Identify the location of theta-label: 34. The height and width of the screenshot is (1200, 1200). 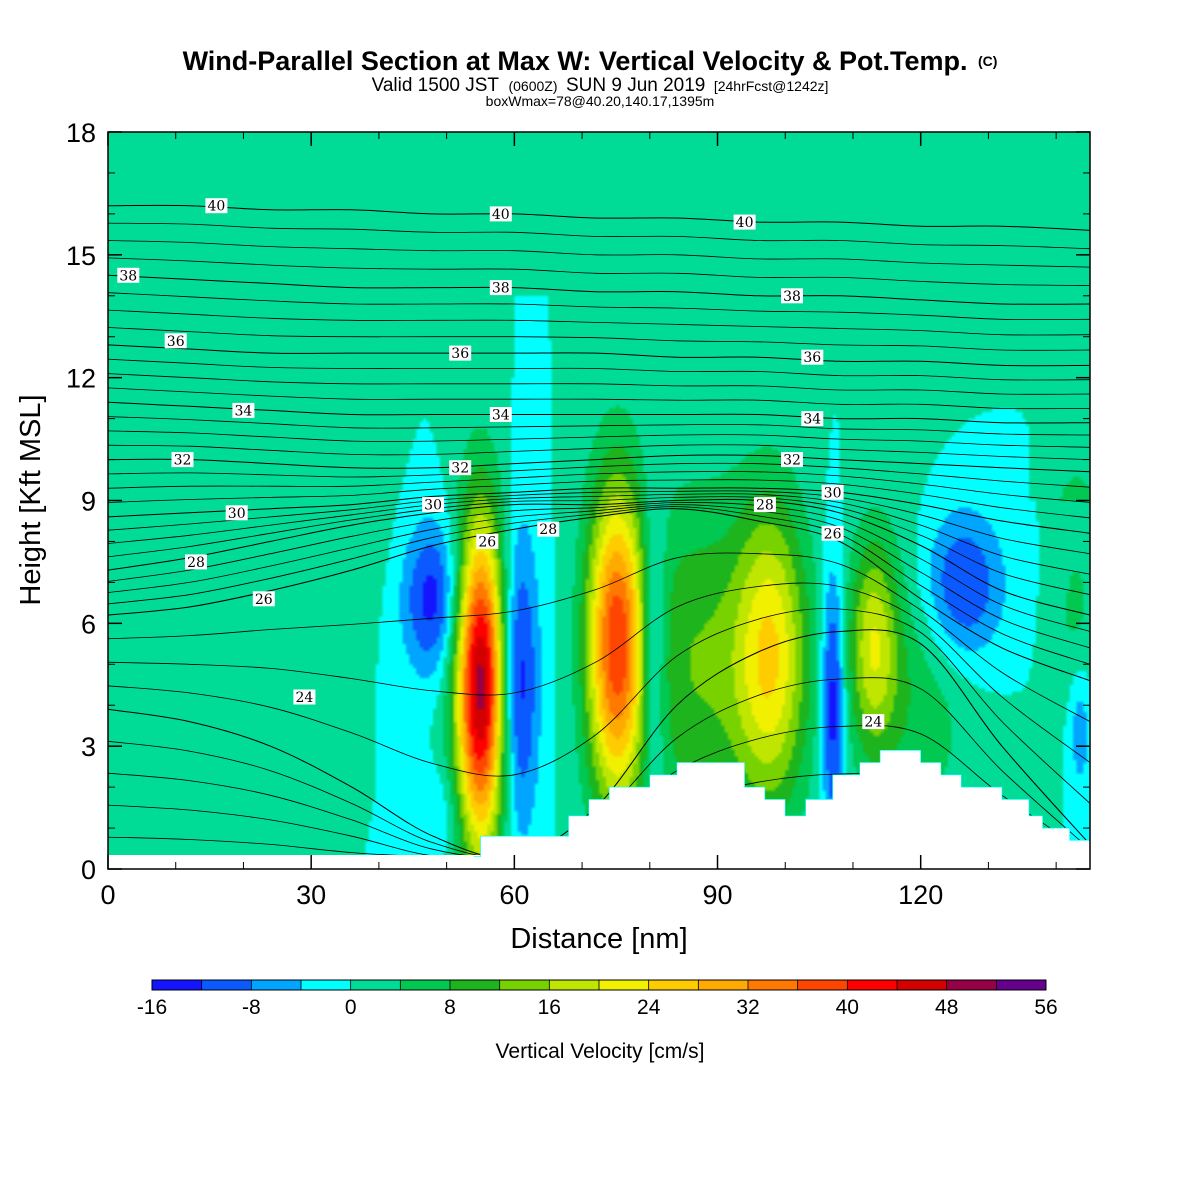
(812, 419).